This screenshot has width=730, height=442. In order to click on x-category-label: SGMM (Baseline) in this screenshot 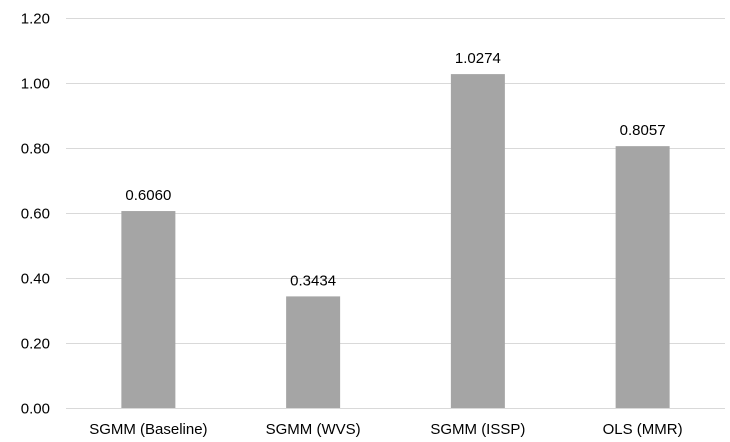, I will do `click(148, 429)`.